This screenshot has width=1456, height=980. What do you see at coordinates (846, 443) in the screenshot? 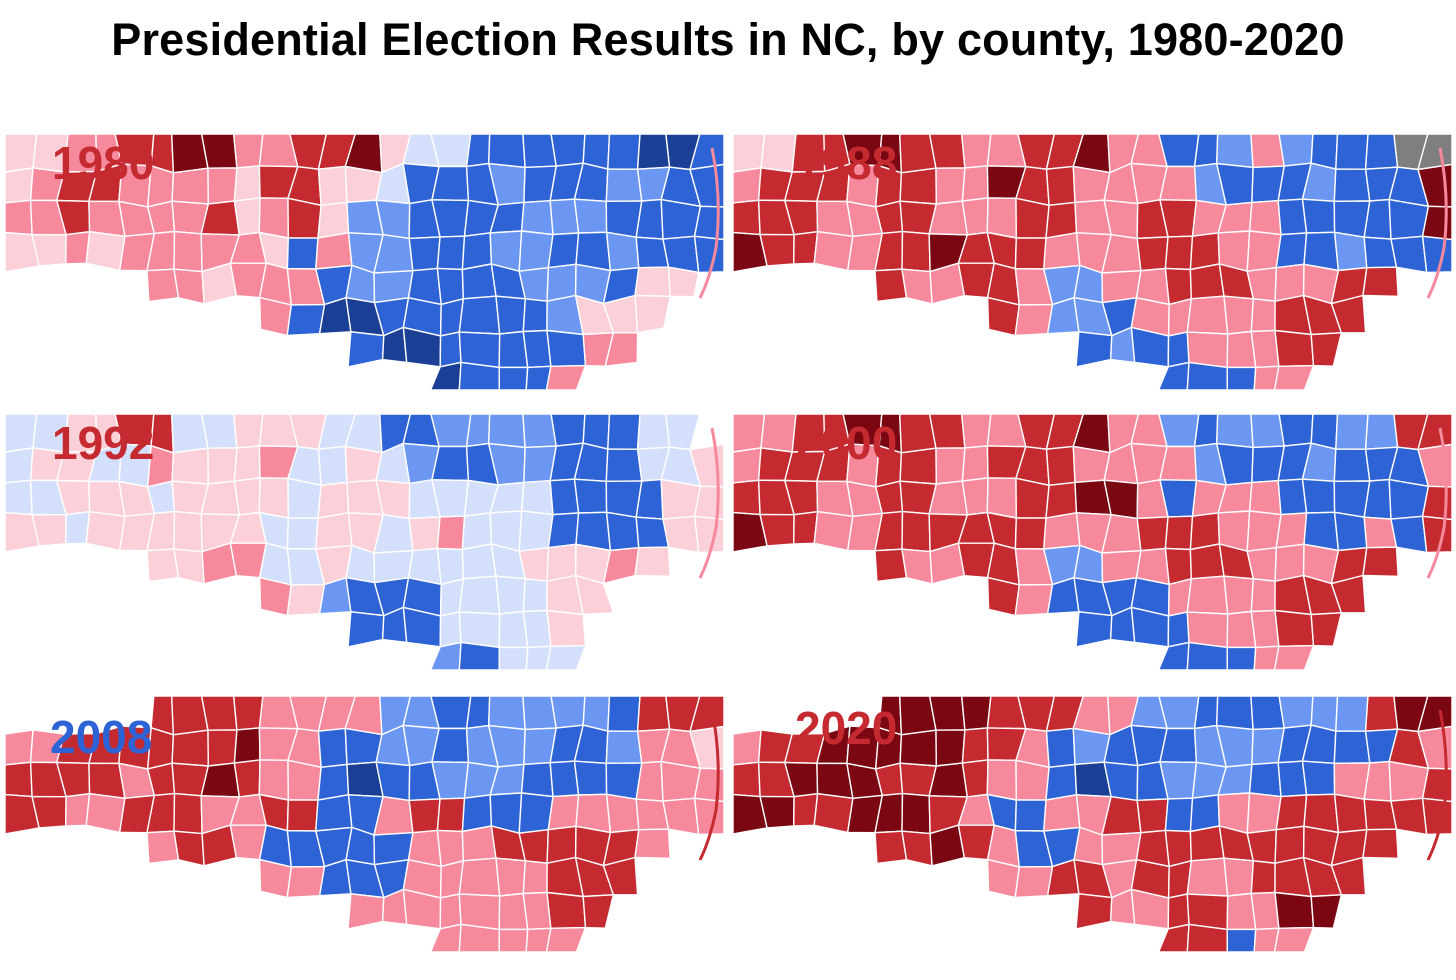
I see `year-label: 2000` at bounding box center [846, 443].